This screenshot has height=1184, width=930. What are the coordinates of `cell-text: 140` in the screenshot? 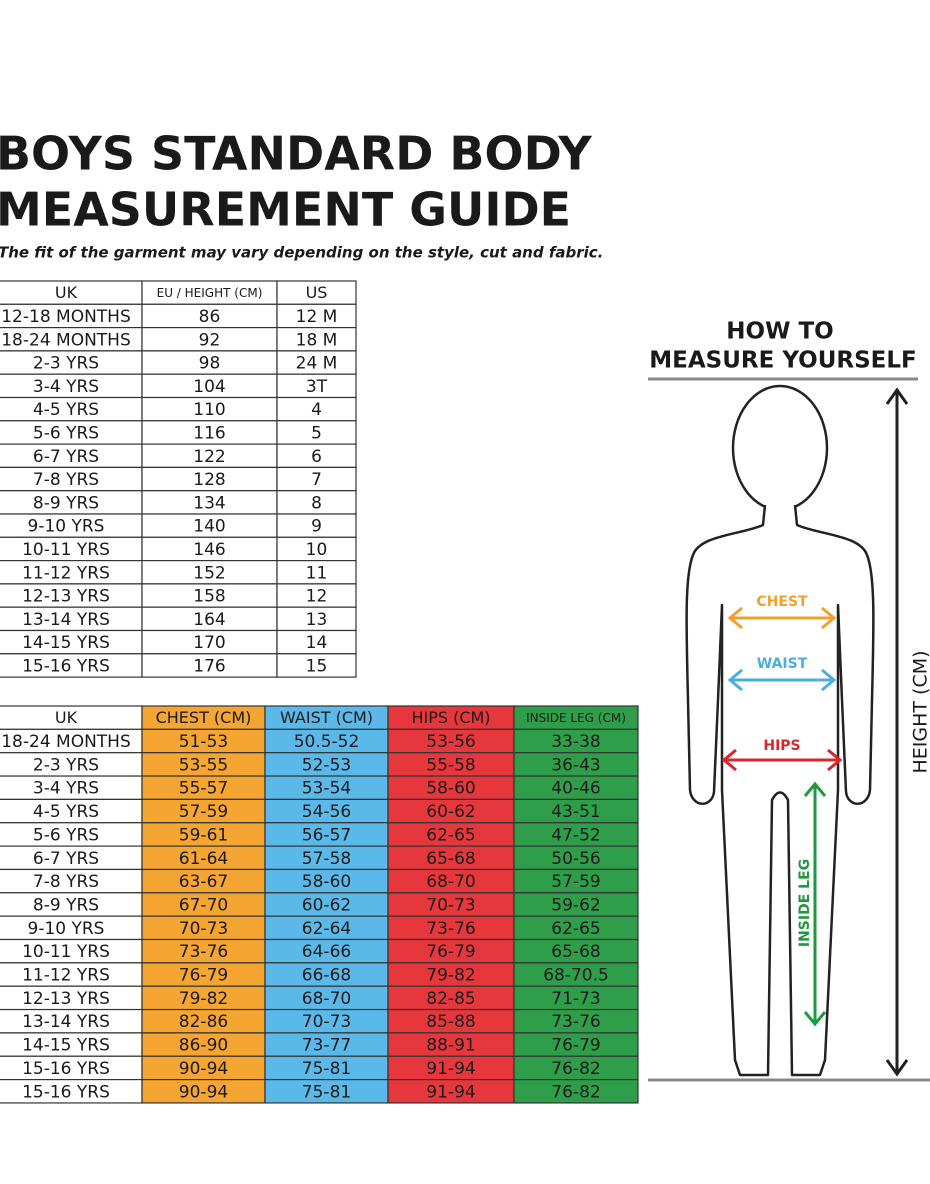 It's located at (209, 527).